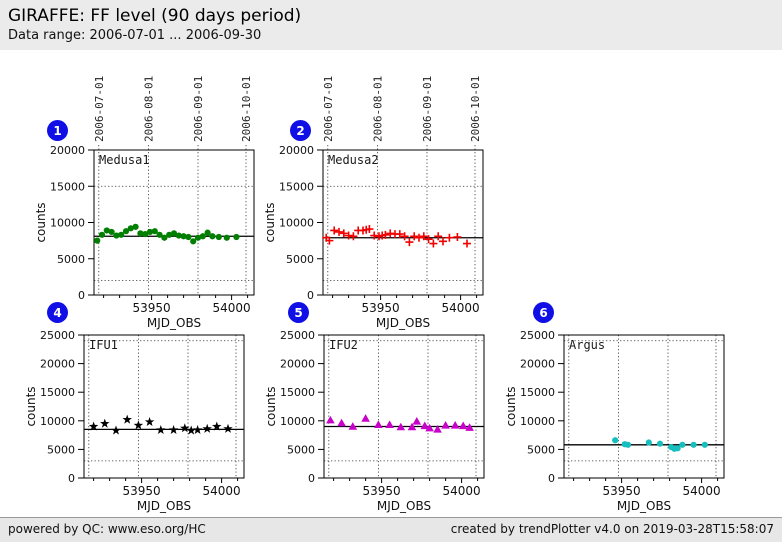 This screenshot has height=542, width=782. Describe the element at coordinates (57, 335) in the screenshot. I see `y-tick-label: 25000` at that location.